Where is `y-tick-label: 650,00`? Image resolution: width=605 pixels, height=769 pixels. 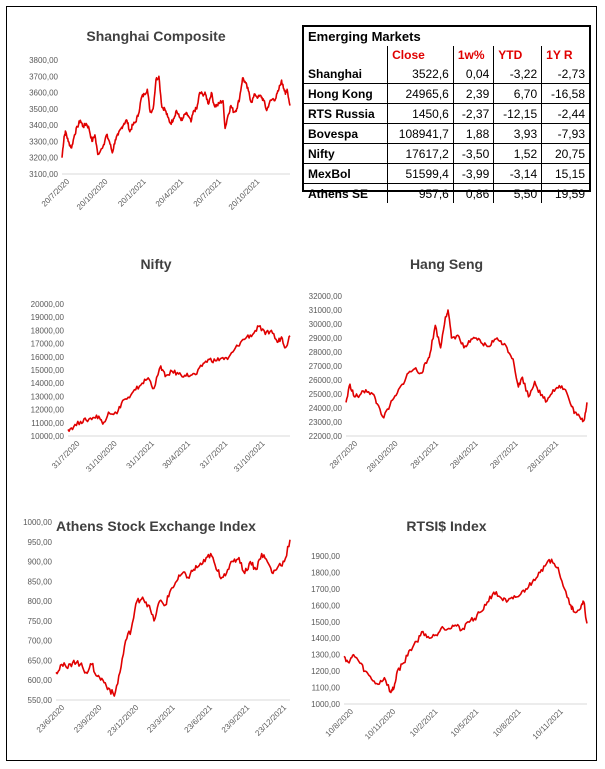 y-tick-label: 650,00 is located at coordinates (40, 660).